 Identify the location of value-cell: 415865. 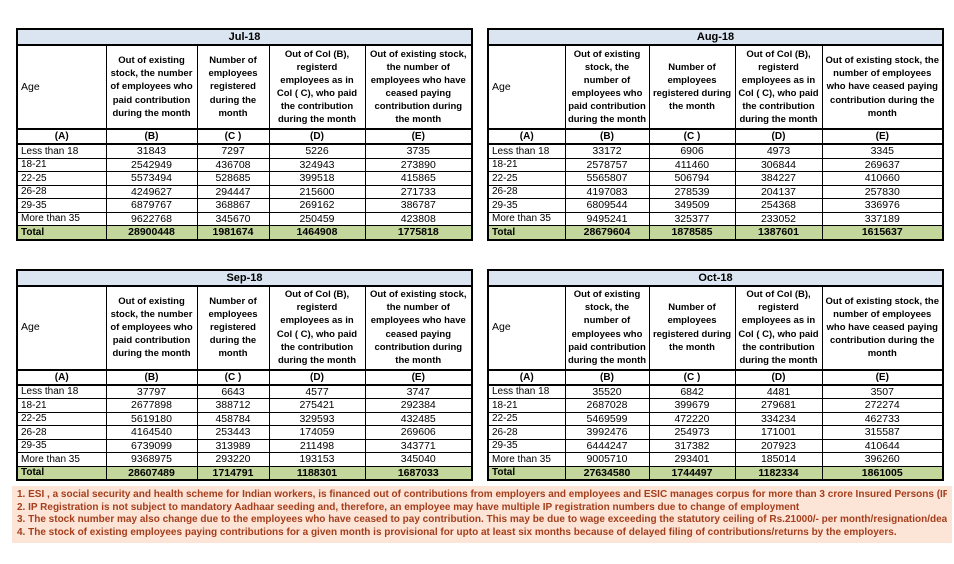
(418, 178).